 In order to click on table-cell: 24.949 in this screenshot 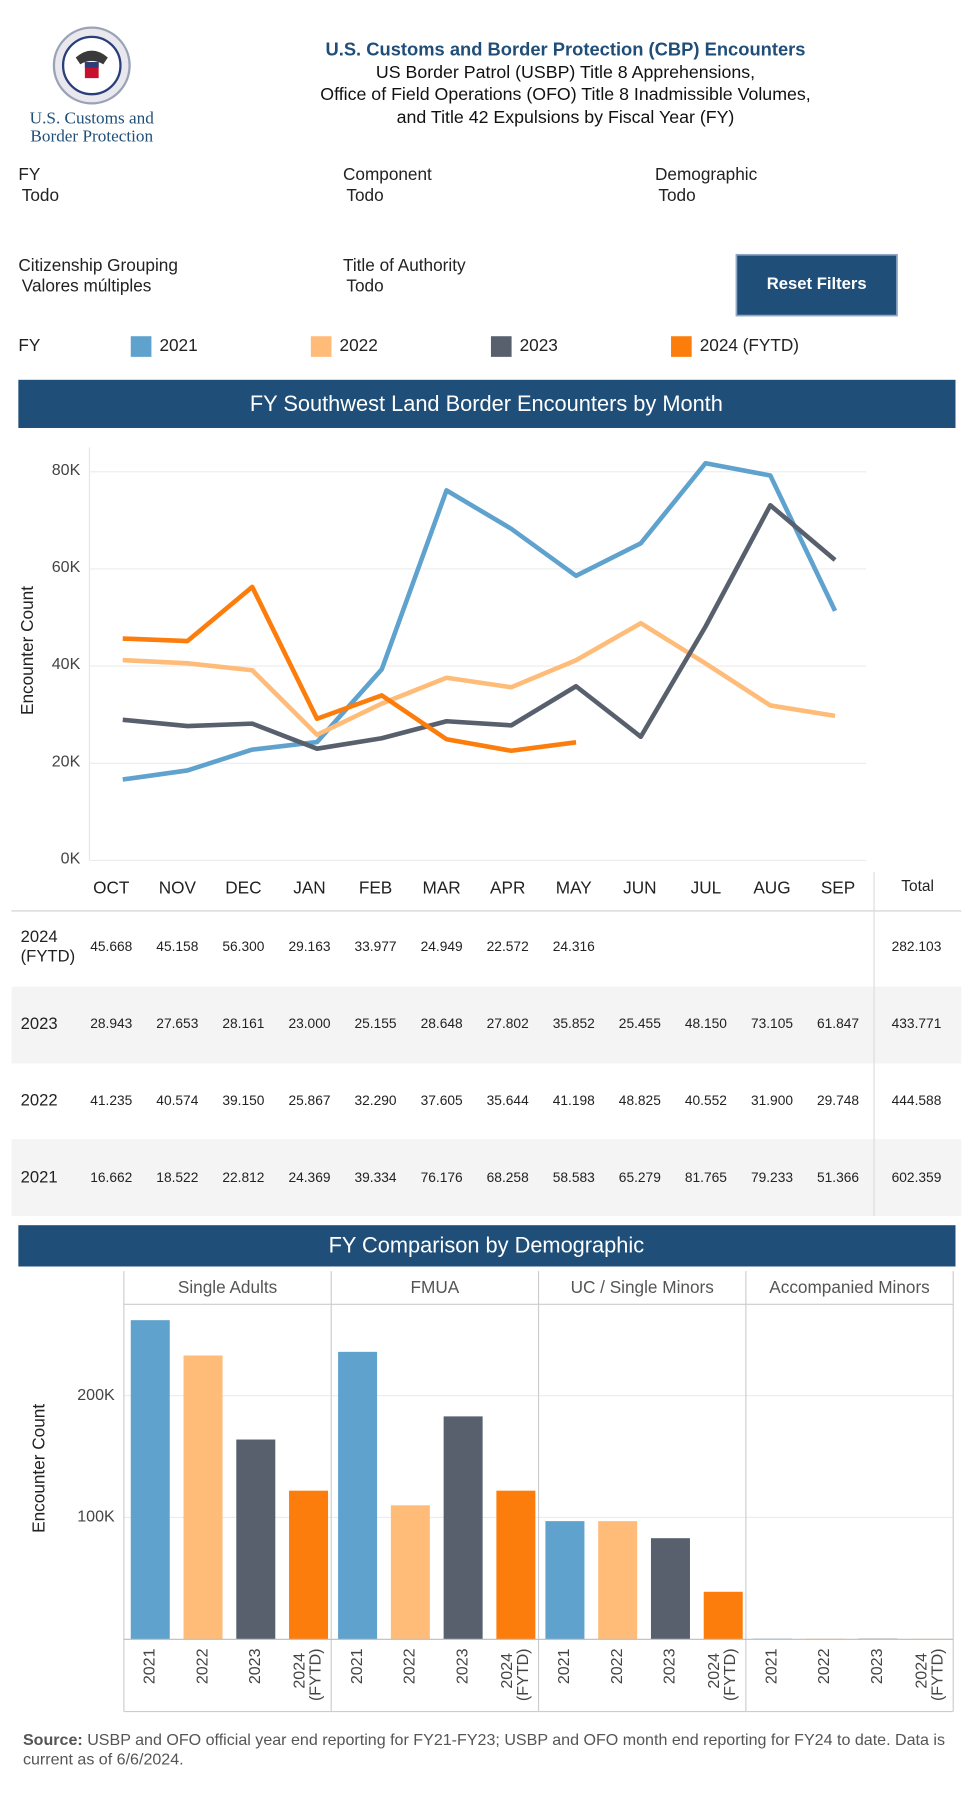, I will do `click(442, 946)`.